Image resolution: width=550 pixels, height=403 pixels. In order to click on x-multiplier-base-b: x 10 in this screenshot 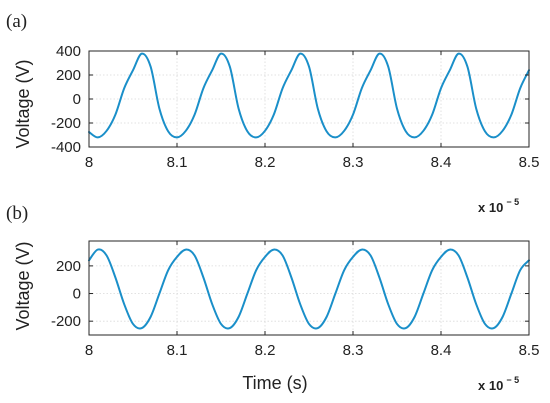, I will do `click(490, 385)`.